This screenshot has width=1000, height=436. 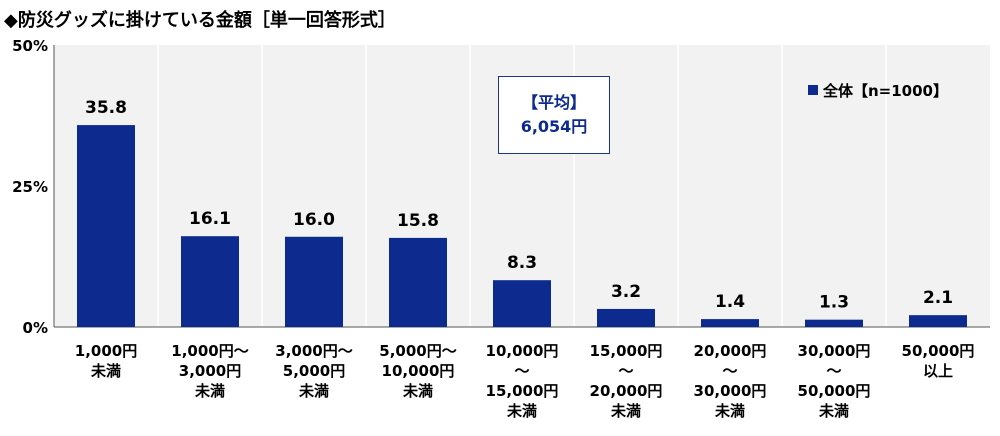 I want to click on x-tick-label: 3,000円～, so click(x=313, y=351).